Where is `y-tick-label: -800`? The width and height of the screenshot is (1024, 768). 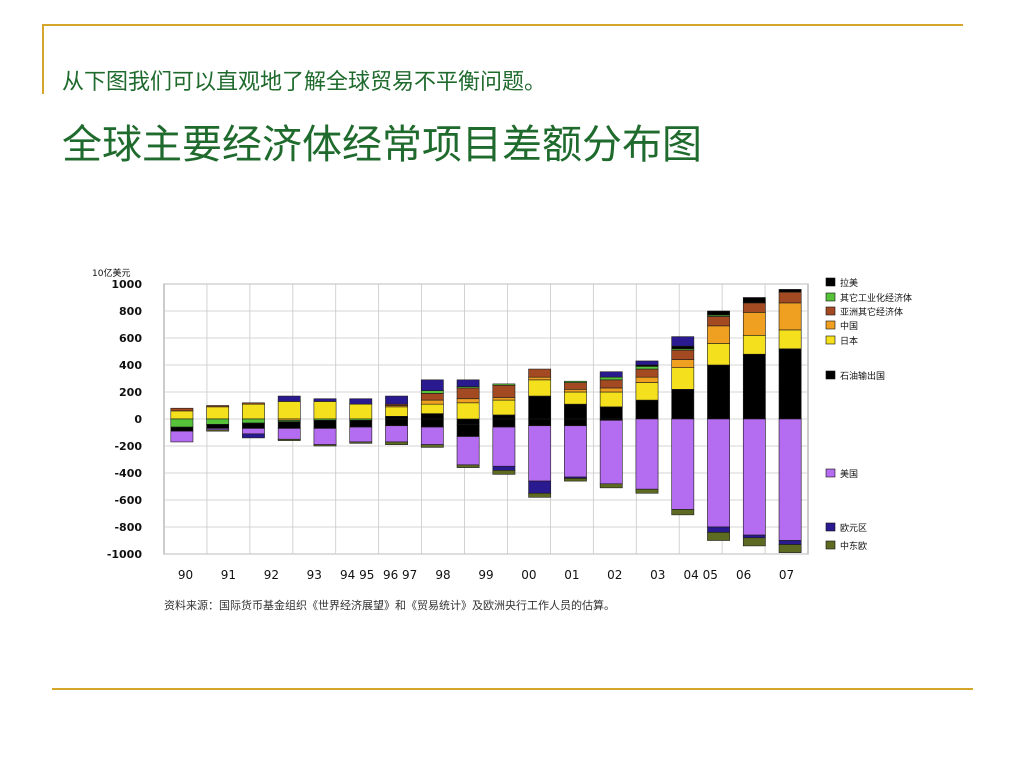 y-tick-label: -800 is located at coordinates (128, 527).